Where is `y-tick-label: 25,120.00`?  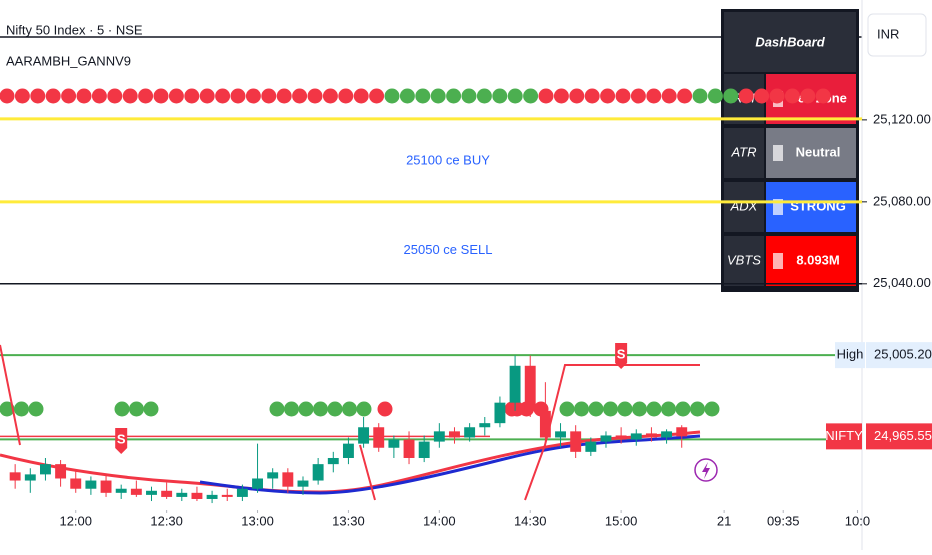
y-tick-label: 25,120.00 is located at coordinates (902, 118).